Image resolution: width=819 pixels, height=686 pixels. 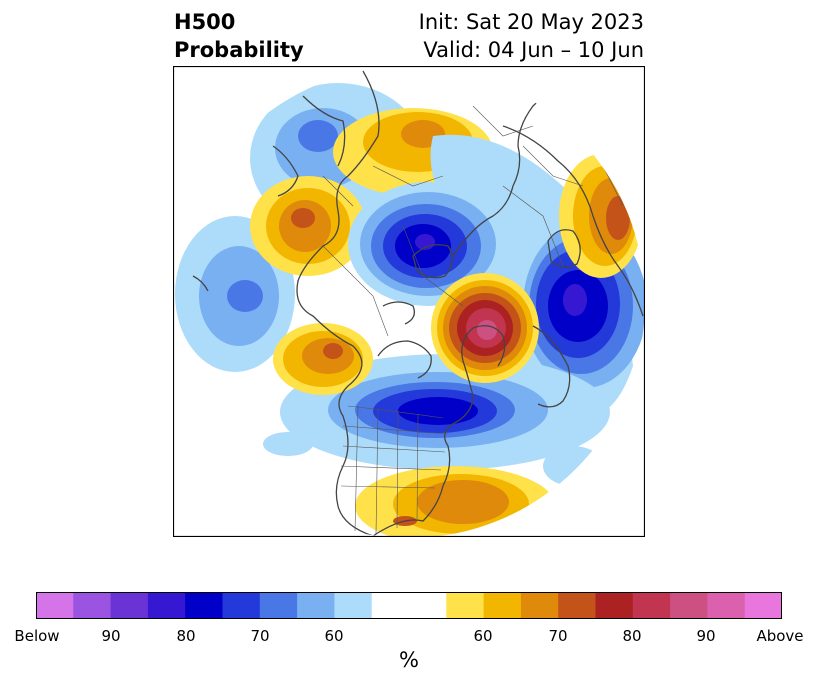 I want to click on title-left: H500 Probability, so click(x=239, y=36).